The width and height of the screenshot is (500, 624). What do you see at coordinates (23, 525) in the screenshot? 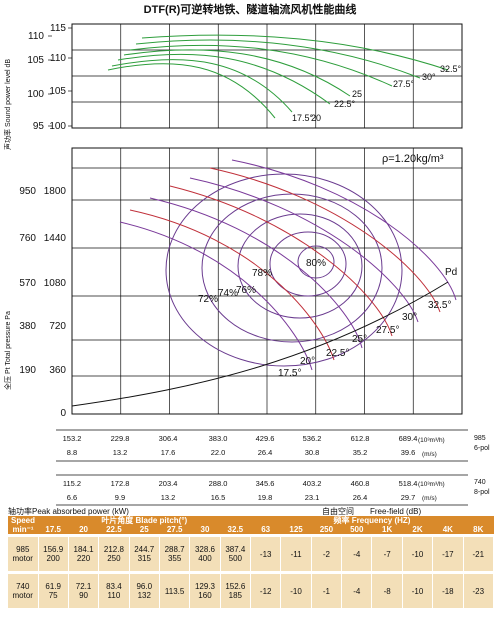
I see `speed-header: Speed min⁻¹` at bounding box center [23, 525].